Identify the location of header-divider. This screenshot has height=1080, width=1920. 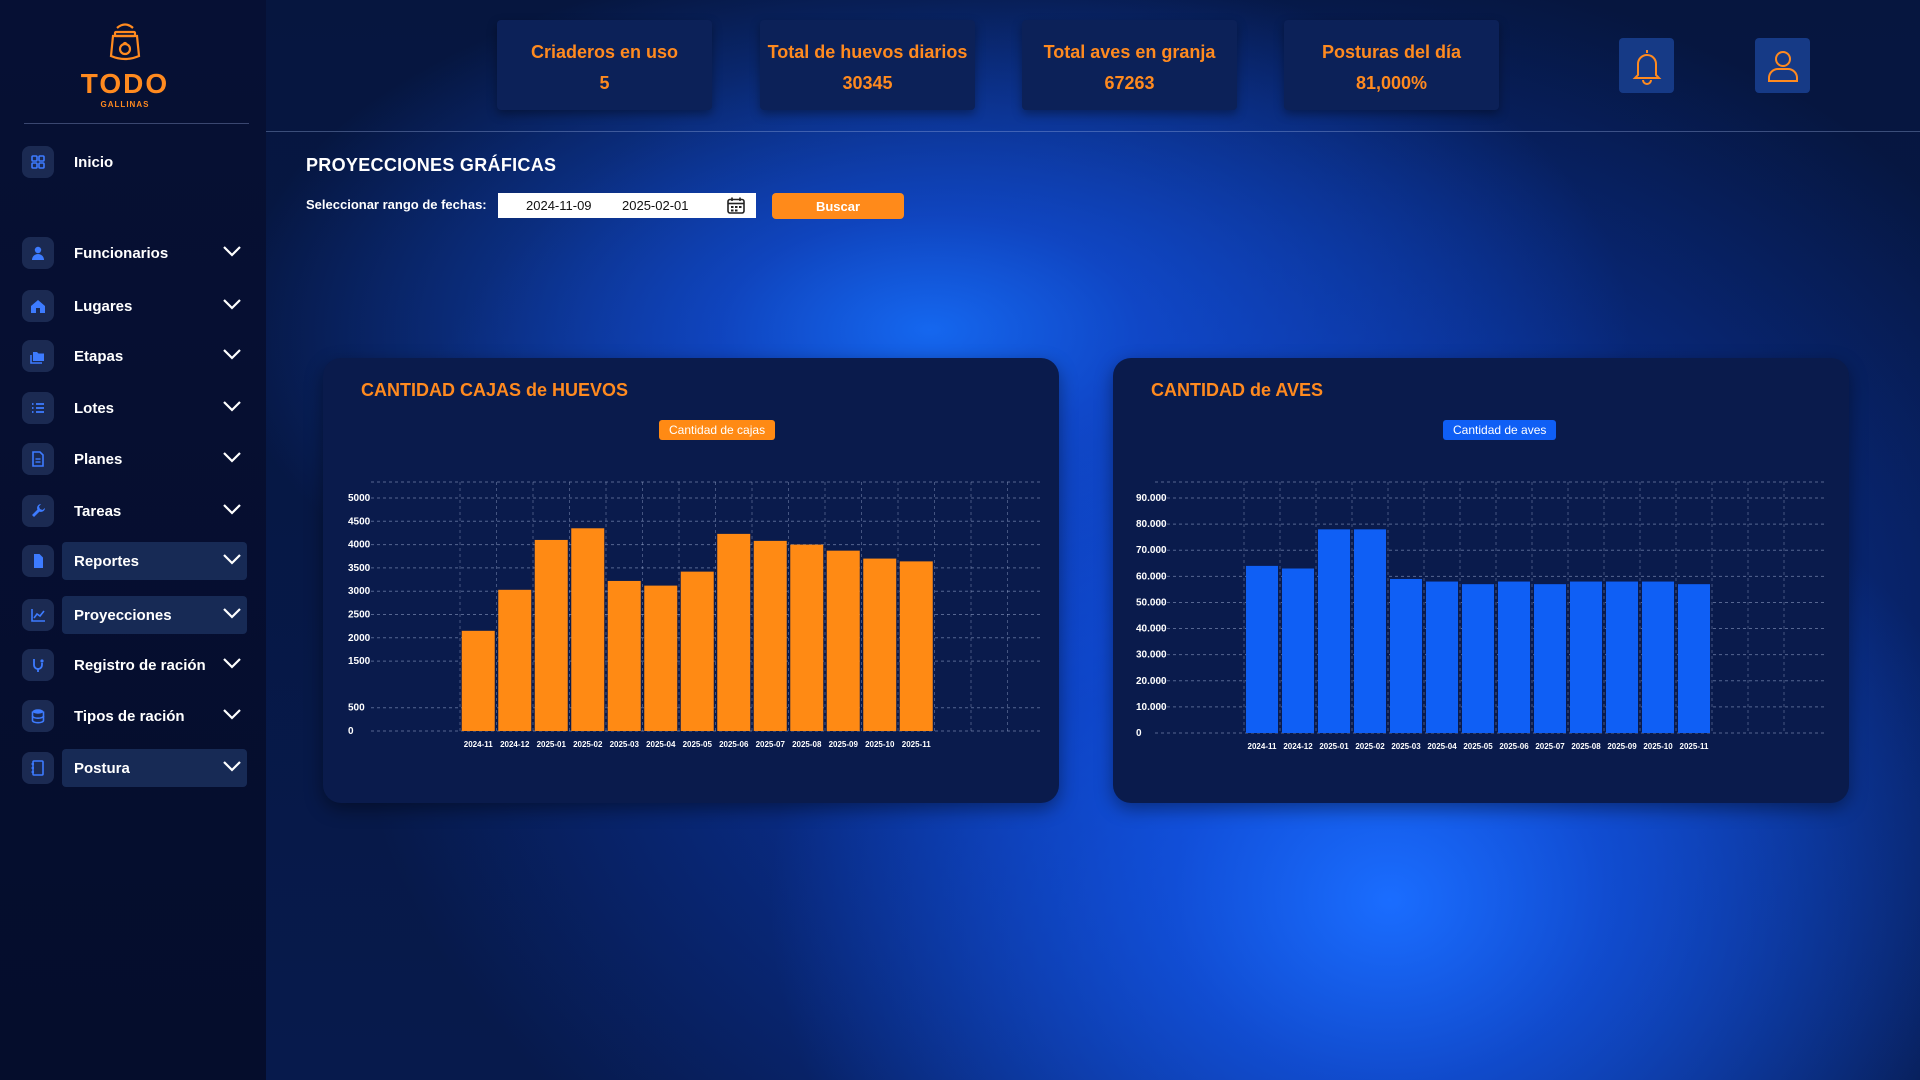
(1093, 131).